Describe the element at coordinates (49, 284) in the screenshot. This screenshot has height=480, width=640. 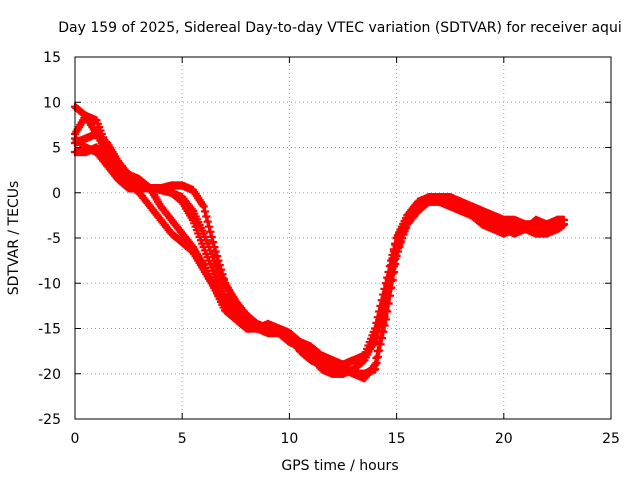
I see `y-tick-label: -10` at that location.